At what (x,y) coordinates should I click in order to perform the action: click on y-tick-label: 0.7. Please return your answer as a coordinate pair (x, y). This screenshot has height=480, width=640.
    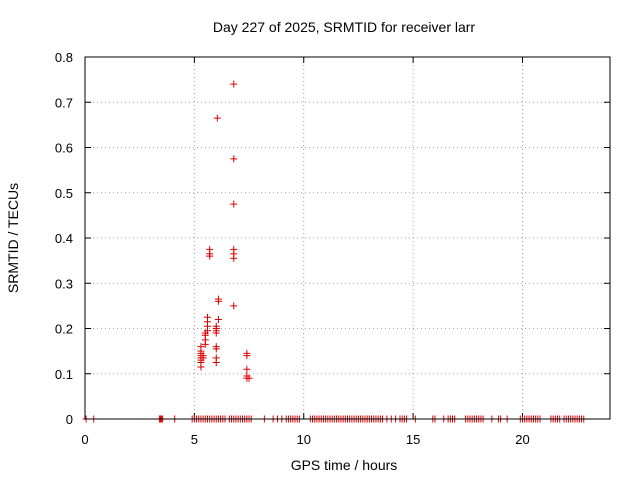
    Looking at the image, I should click on (64, 102).